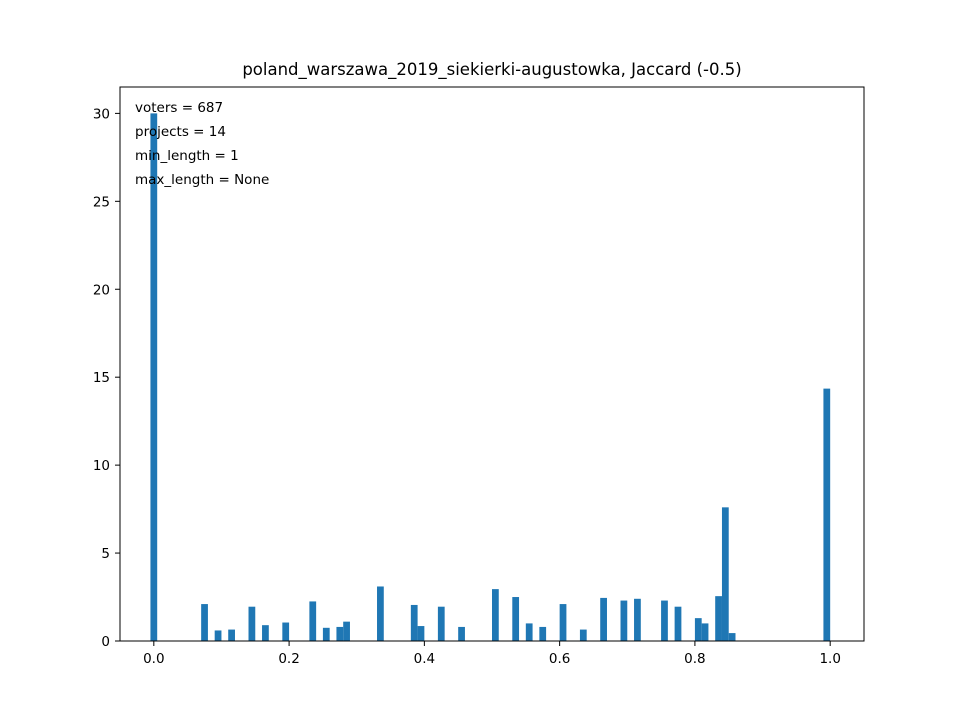 This screenshot has height=720, width=960. Describe the element at coordinates (105, 554) in the screenshot. I see `y-tick-label: 5` at that location.